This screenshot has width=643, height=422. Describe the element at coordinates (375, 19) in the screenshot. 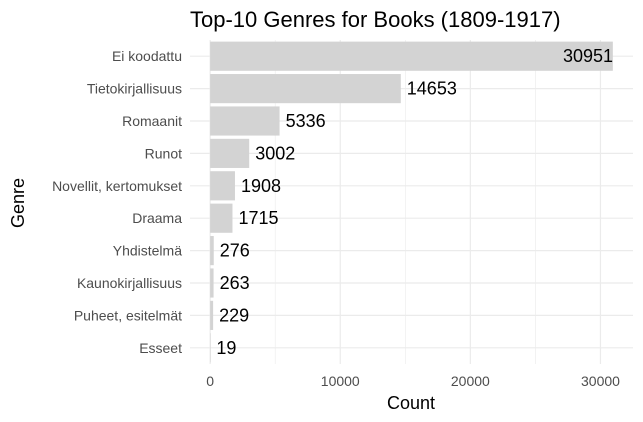

I see `chart-title: Top-10 Genres for Books (1809-1917)` at that location.